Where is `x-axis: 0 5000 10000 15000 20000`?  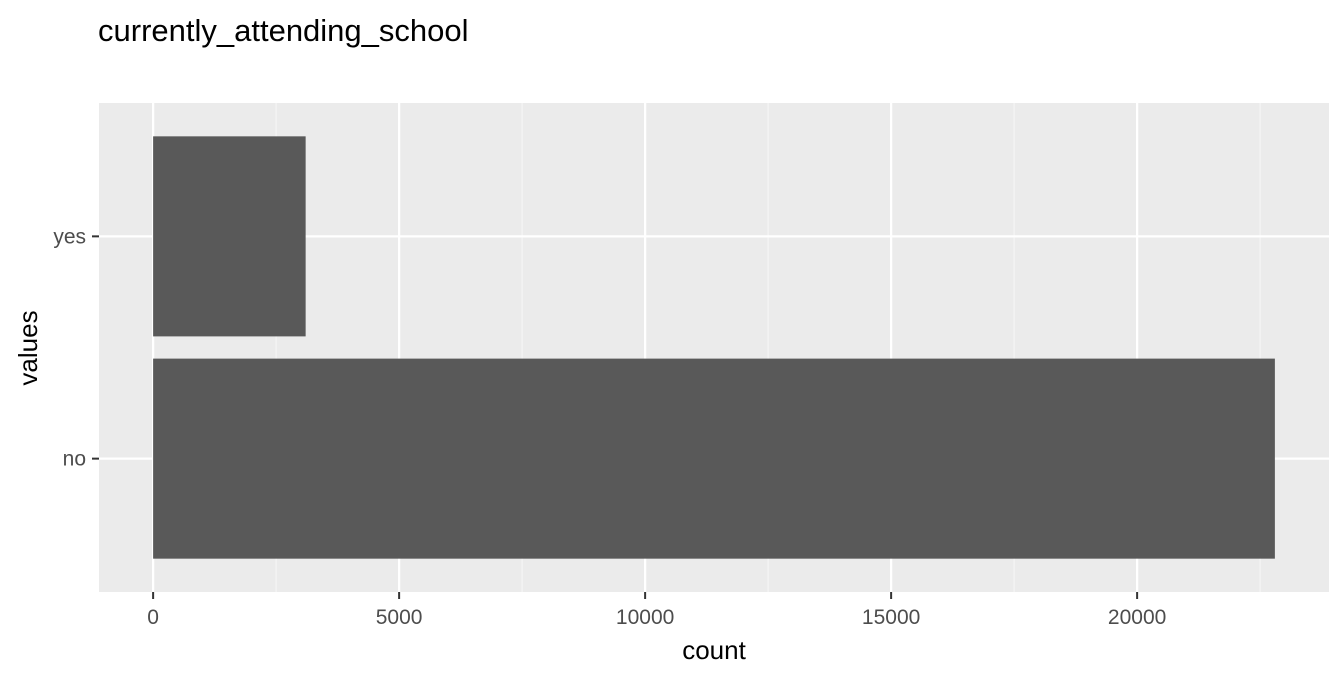
x-axis: 0 5000 10000 15000 20000 is located at coordinates (656, 610).